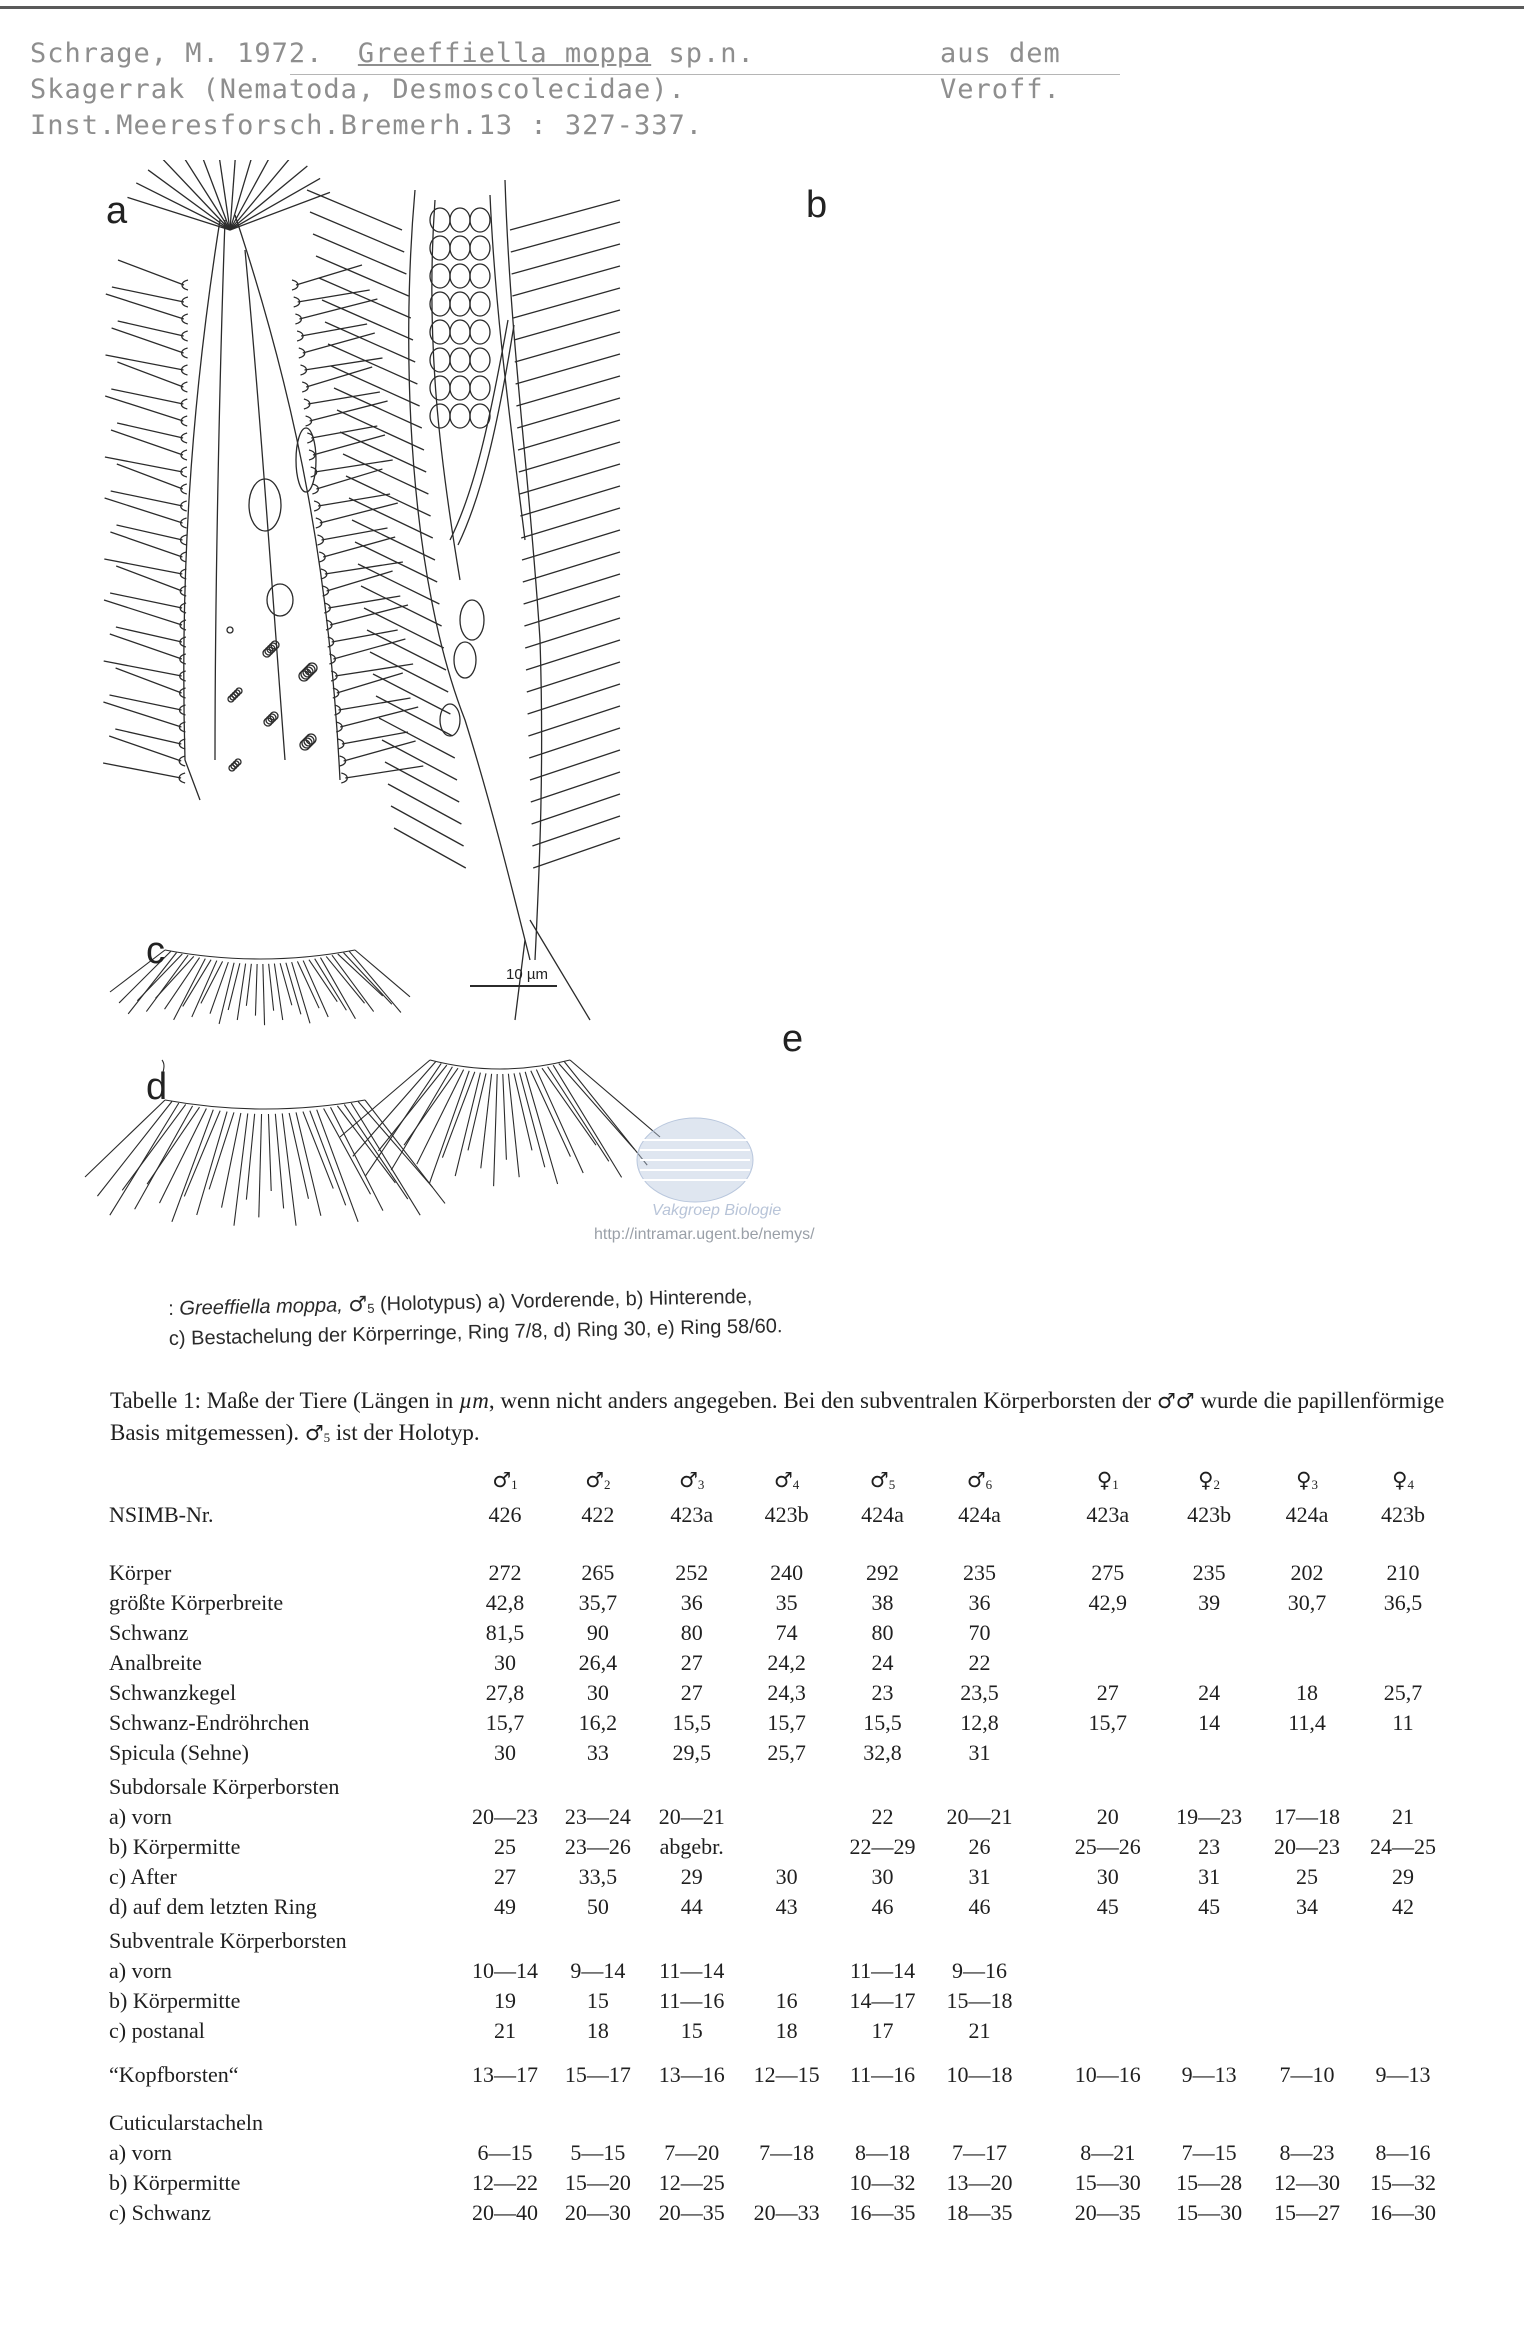 Image resolution: width=1524 pixels, height=2340 pixels. I want to click on table-cell: 35, so click(786, 1602).